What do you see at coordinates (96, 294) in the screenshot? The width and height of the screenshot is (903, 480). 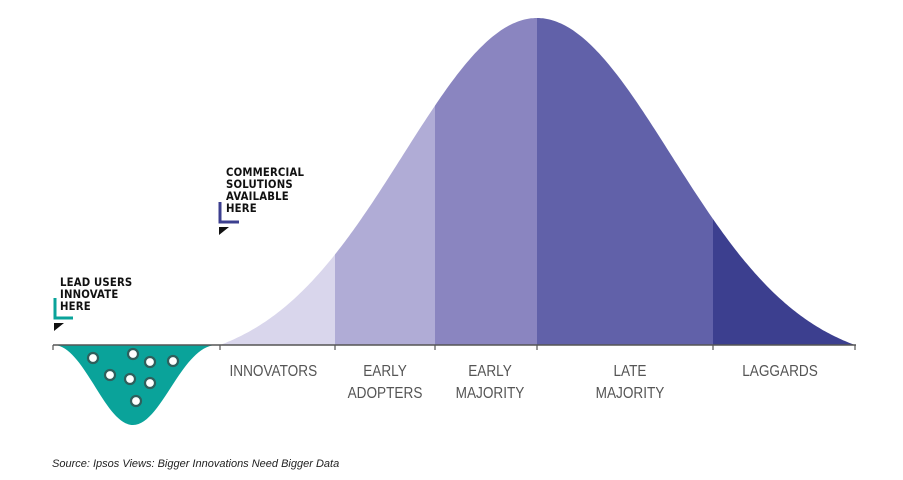 I see `lead-users-annotation: LEAD USERS INNOVATE HERE` at bounding box center [96, 294].